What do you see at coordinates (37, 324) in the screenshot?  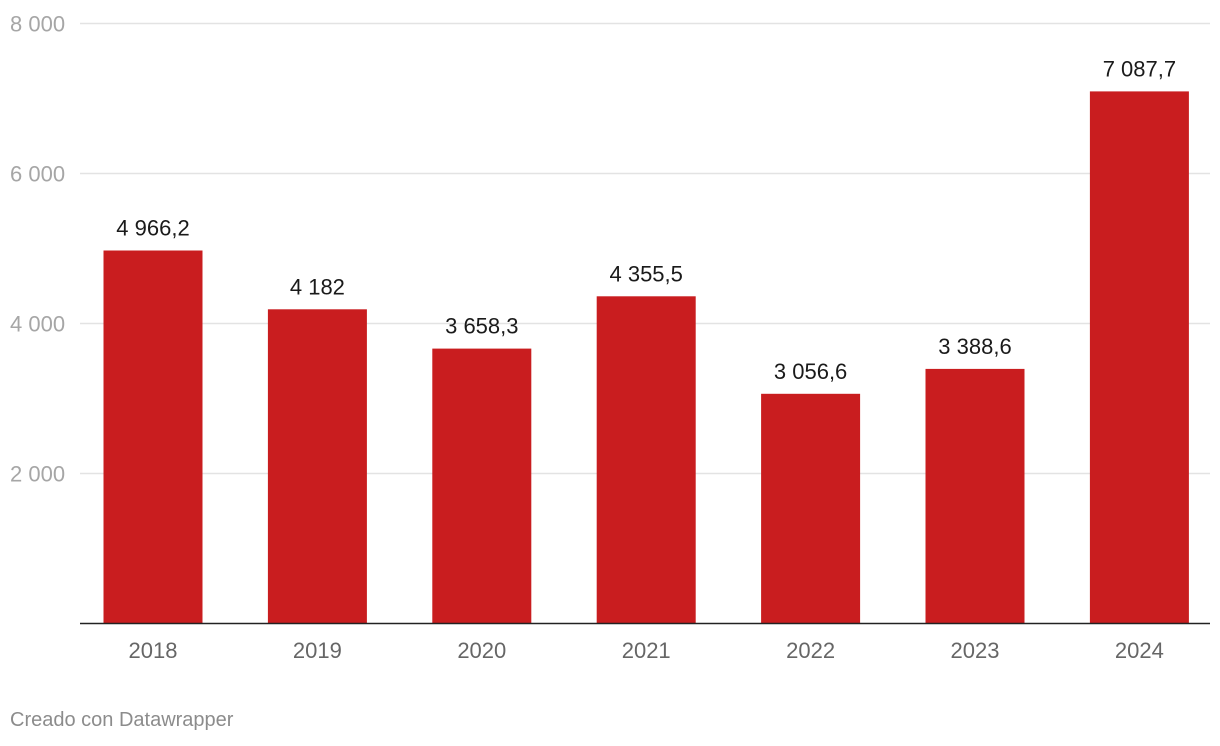 I see `y-tick-label: 4 000` at bounding box center [37, 324].